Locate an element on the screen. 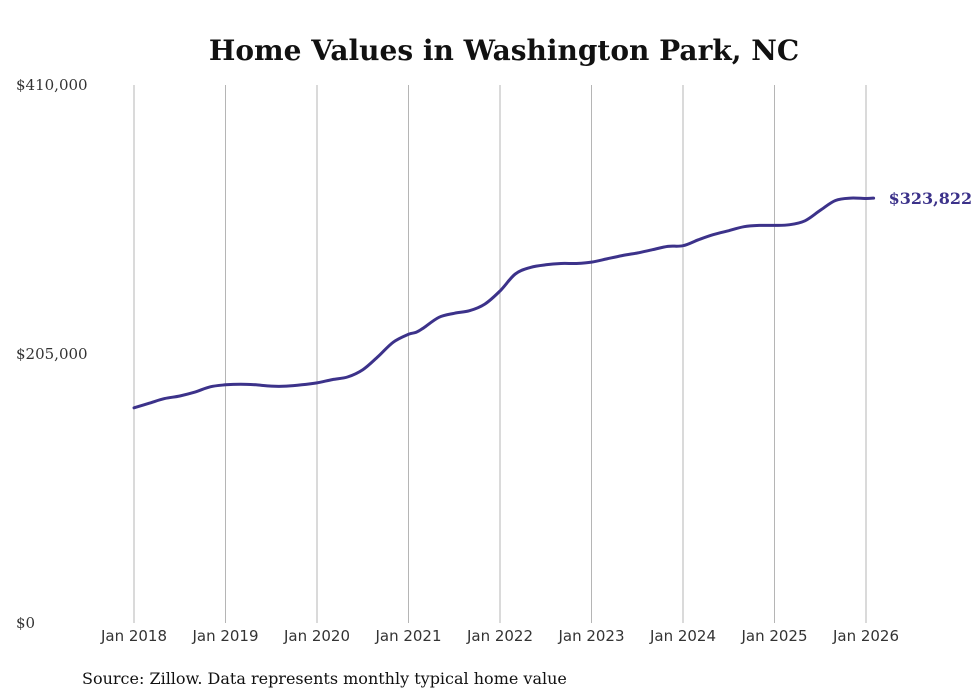 Image resolution: width=980 pixels, height=699 pixels. y-tick-label: $205,000 is located at coordinates (52, 354).